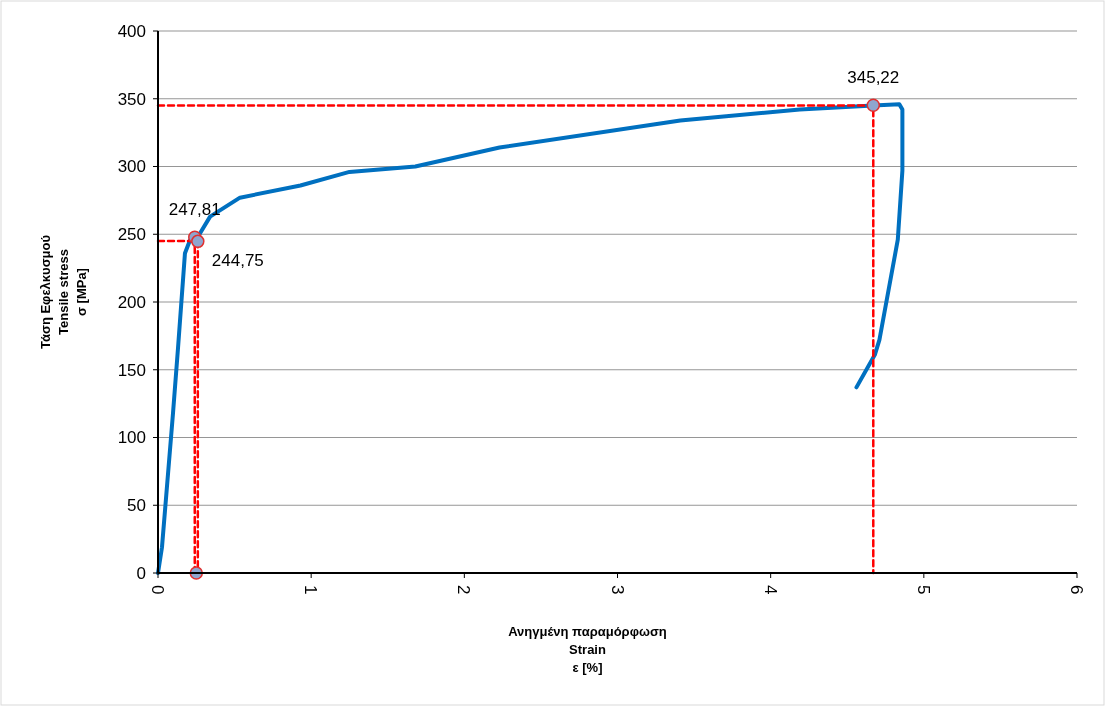 Image resolution: width=1105 pixels, height=716 pixels. What do you see at coordinates (131, 99) in the screenshot?
I see `y-tick-label: 350` at bounding box center [131, 99].